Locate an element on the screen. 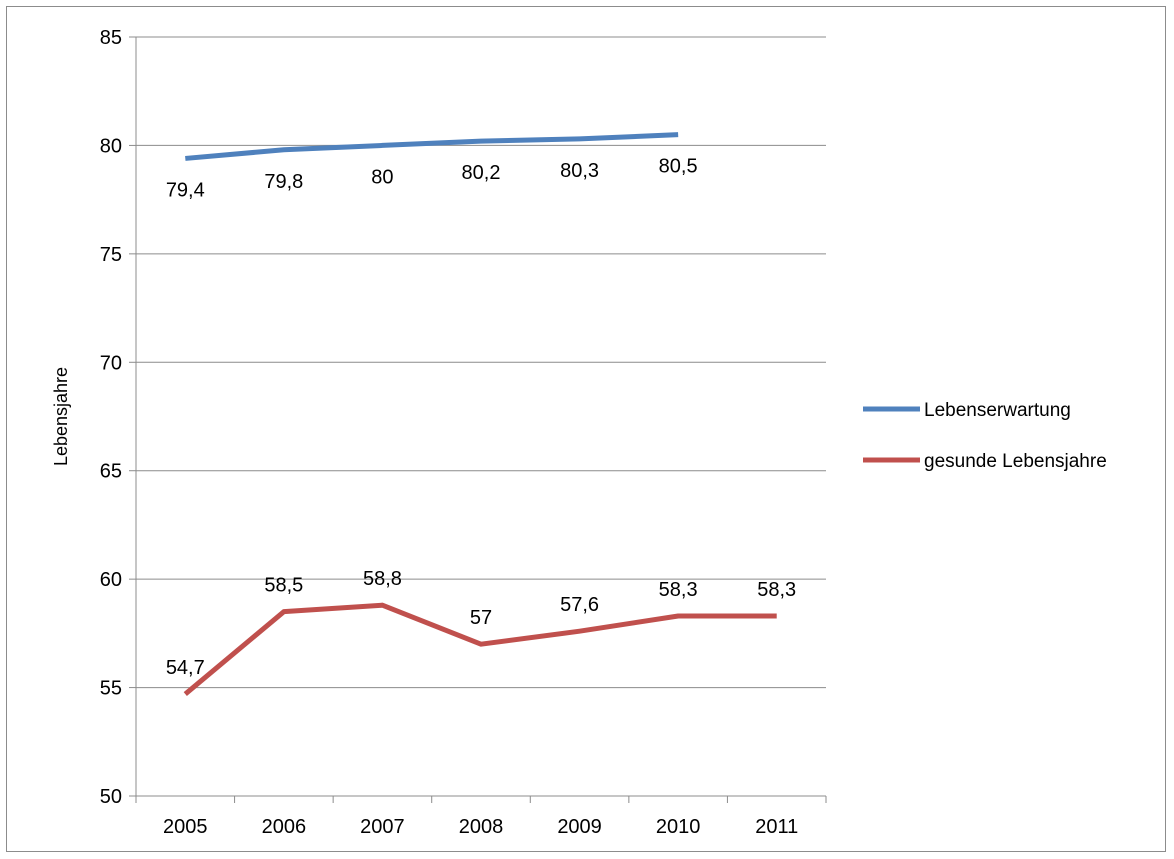 This screenshot has width=1174, height=859. y-tick-label: 75 is located at coordinates (111, 255).